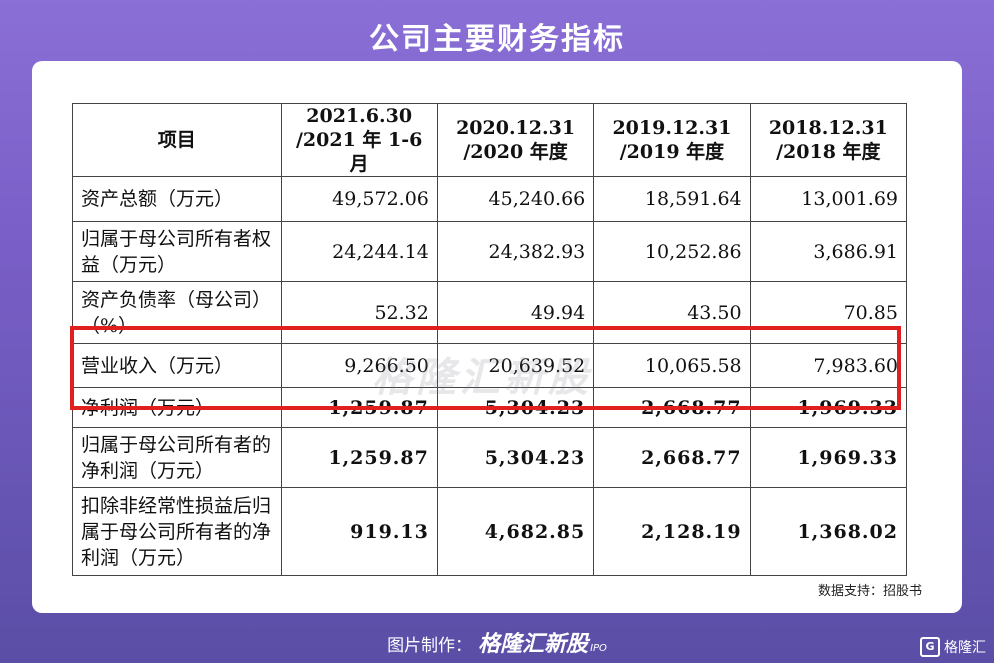 The height and width of the screenshot is (663, 994). What do you see at coordinates (430, 646) in the screenshot?
I see `footer-prefix: 图片制作：` at bounding box center [430, 646].